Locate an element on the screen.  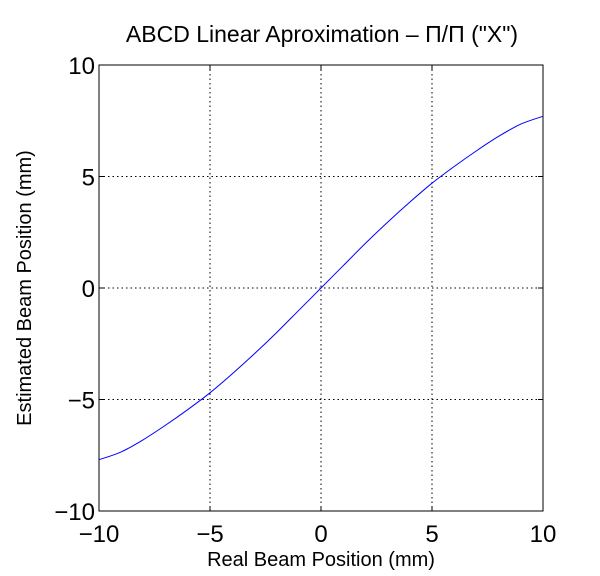
x-tick-label: 0 is located at coordinates (320, 534).